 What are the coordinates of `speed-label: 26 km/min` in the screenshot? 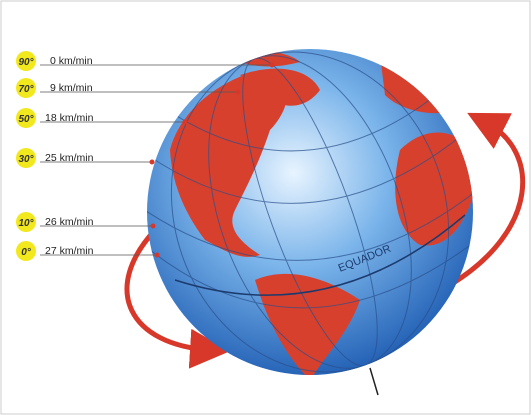 It's located at (69, 222).